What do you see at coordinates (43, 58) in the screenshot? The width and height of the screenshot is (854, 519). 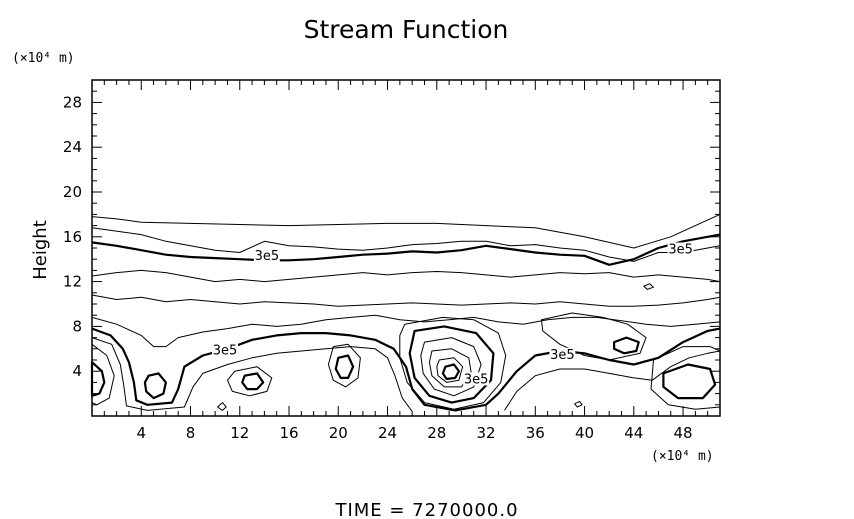 I see `y-axis-unit: (×10⁴ m)` at bounding box center [43, 58].